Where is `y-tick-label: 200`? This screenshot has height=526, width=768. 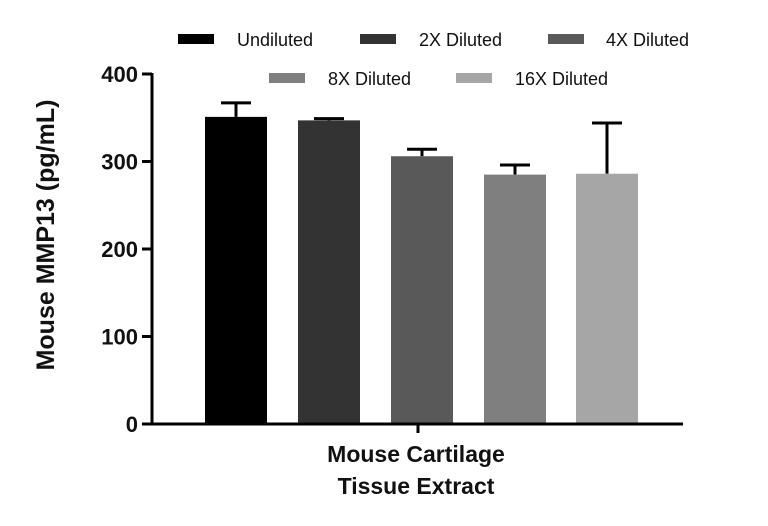 y-tick-label: 200 is located at coordinates (119, 249).